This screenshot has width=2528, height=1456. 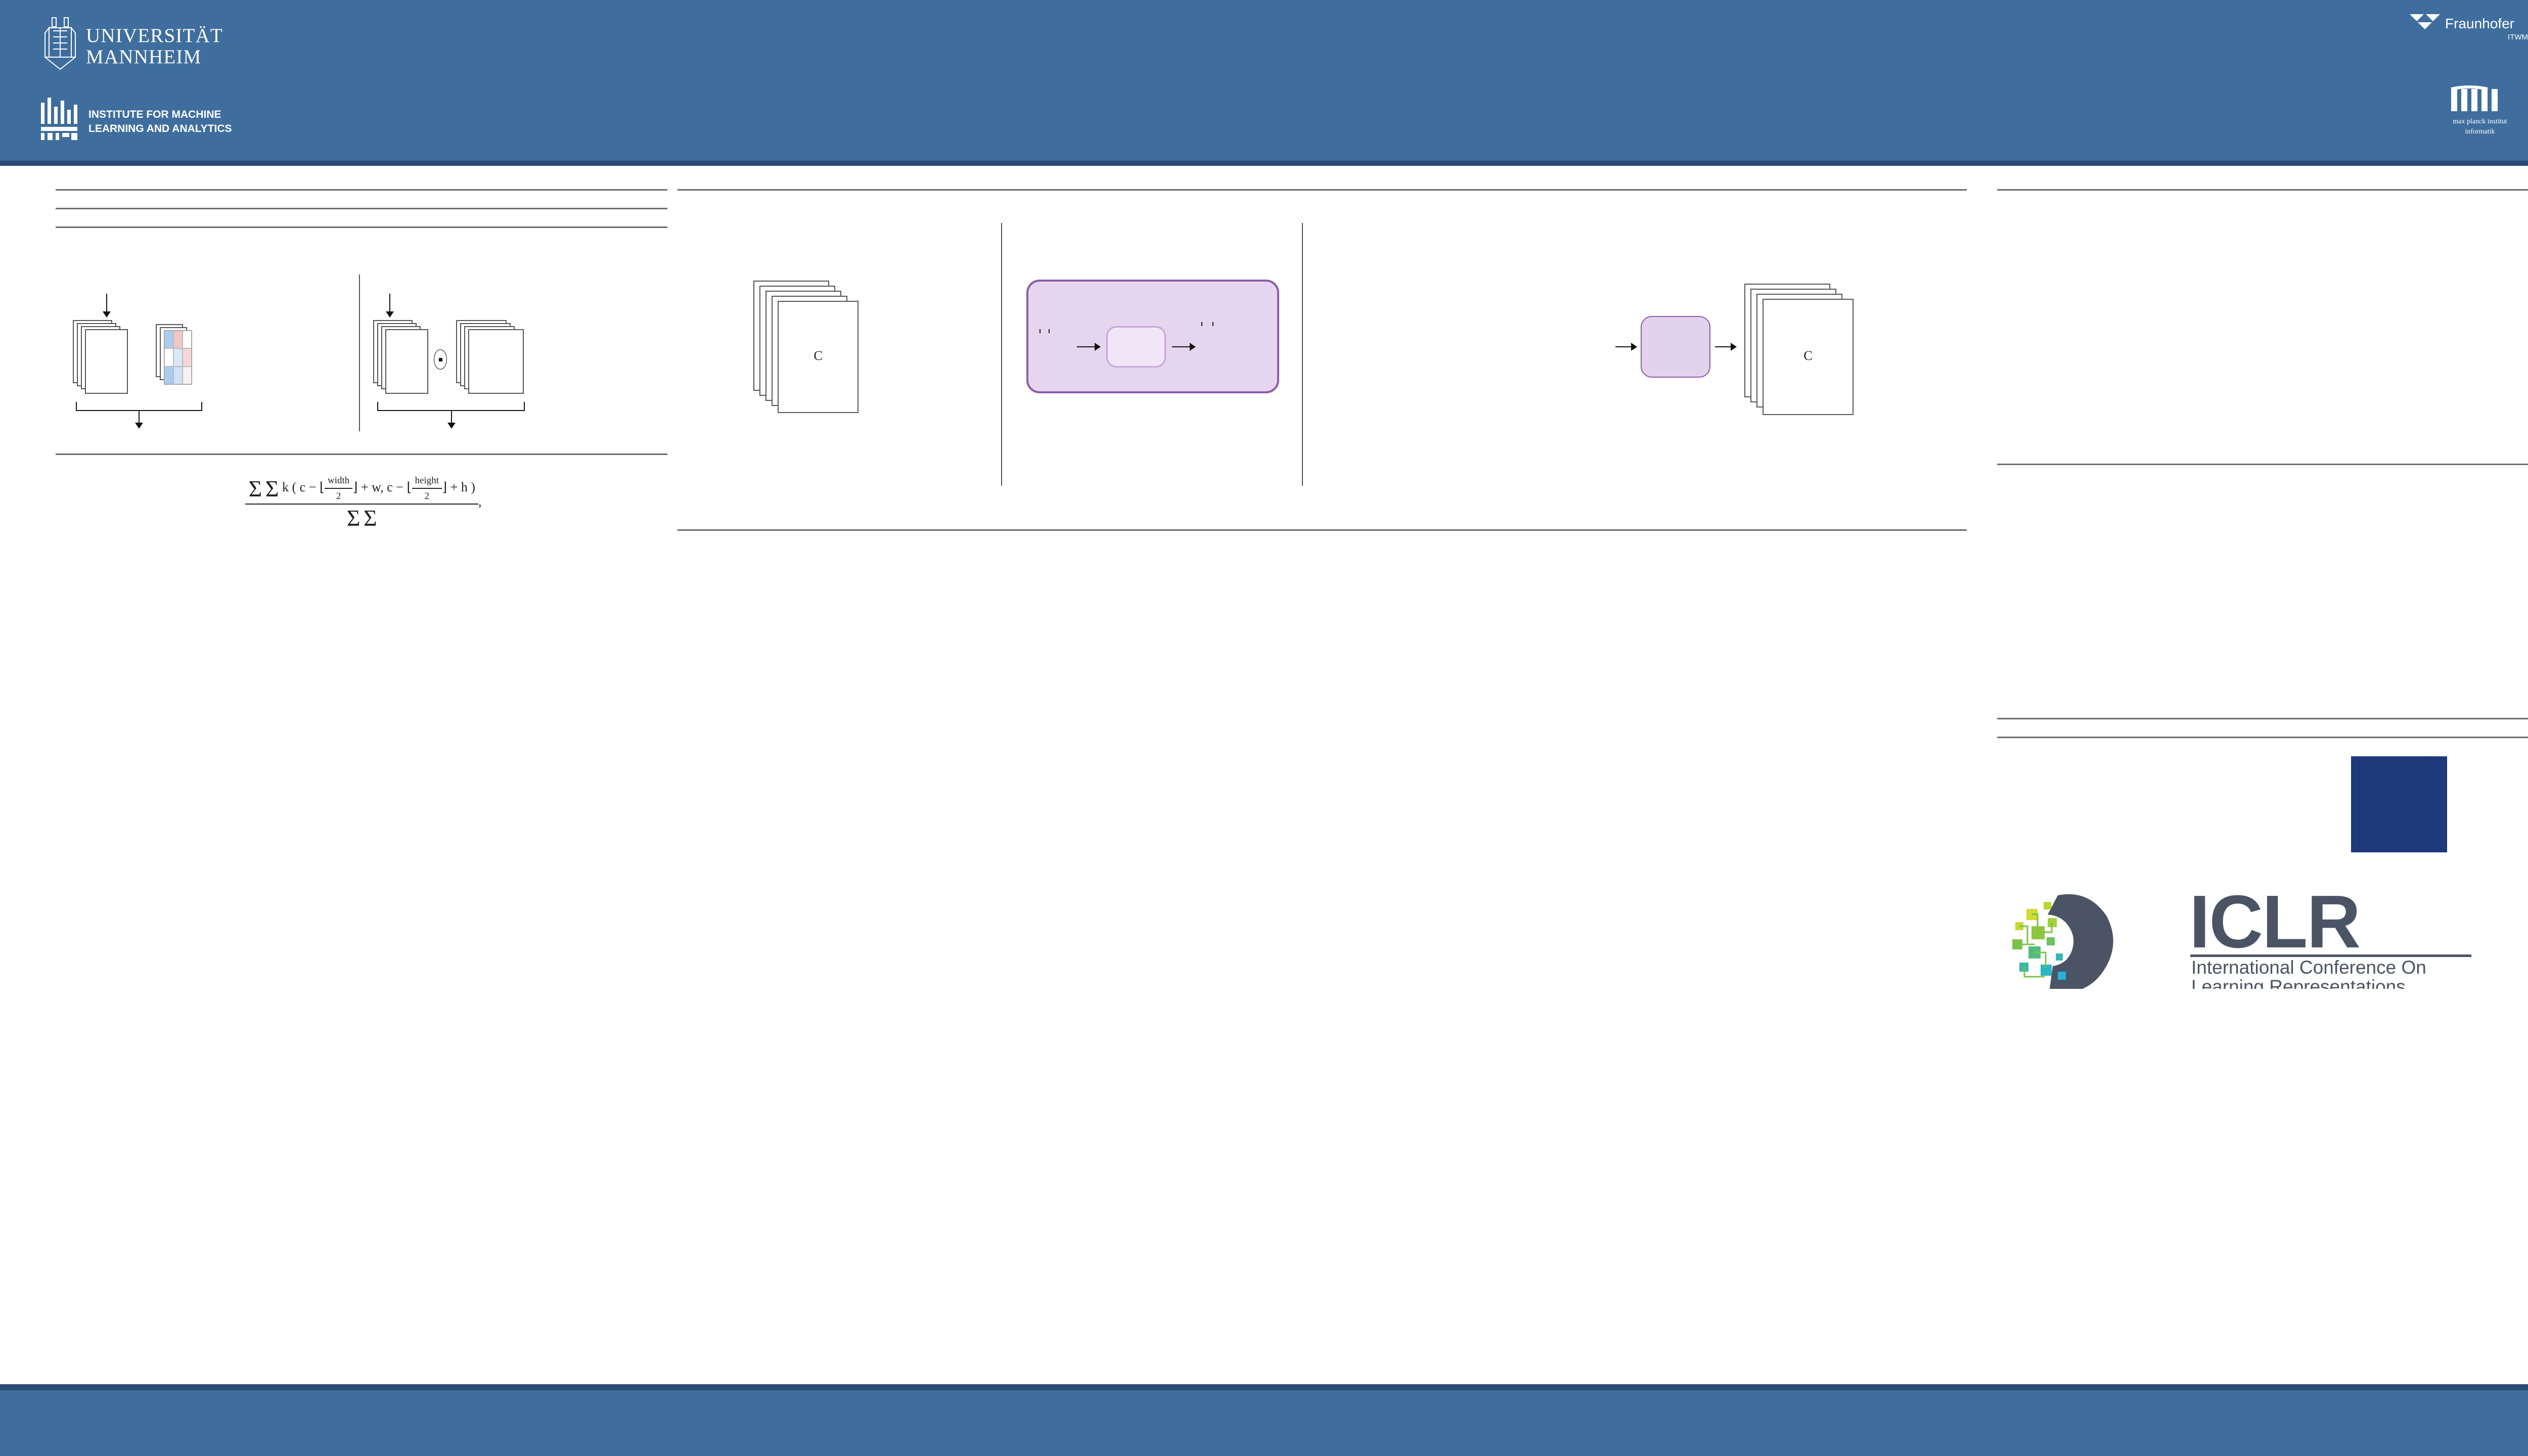 What do you see at coordinates (1323, 700) in the screenshot?
I see `findings-top-row` at bounding box center [1323, 700].